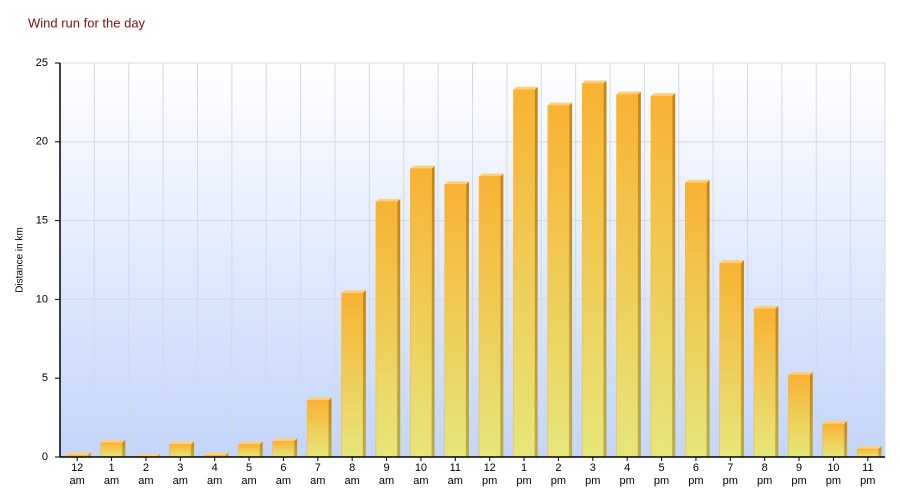 Image resolution: width=900 pixels, height=500 pixels. What do you see at coordinates (524, 468) in the screenshot?
I see `x-tick-label: 1` at bounding box center [524, 468].